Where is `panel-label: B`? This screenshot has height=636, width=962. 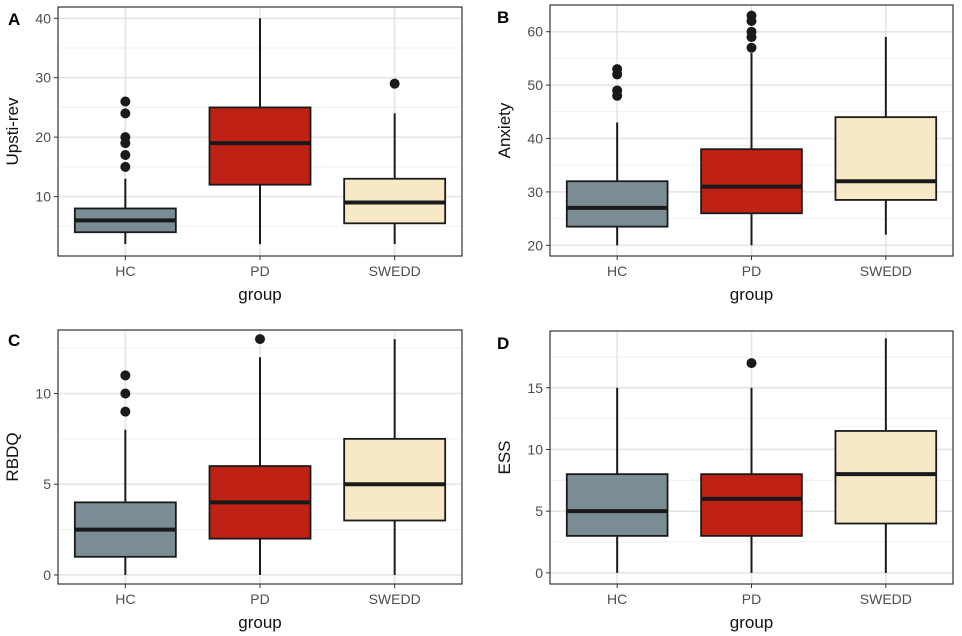 panel-label: B is located at coordinates (503, 17).